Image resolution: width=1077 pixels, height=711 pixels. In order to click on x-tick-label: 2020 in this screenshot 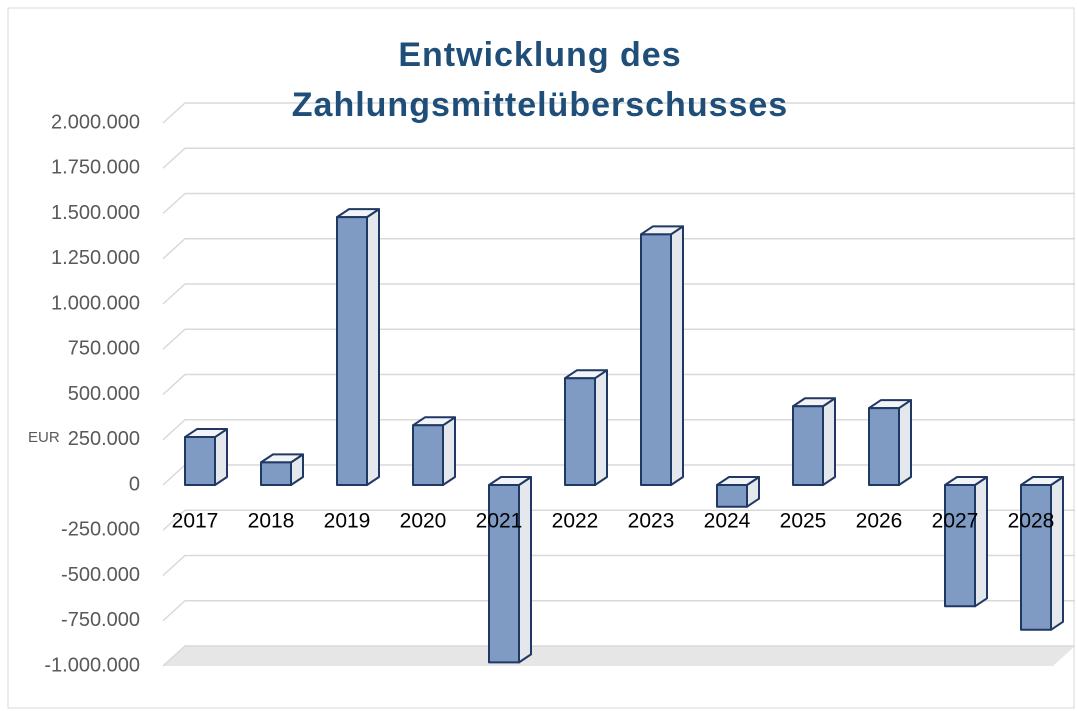, I will do `click(423, 521)`.